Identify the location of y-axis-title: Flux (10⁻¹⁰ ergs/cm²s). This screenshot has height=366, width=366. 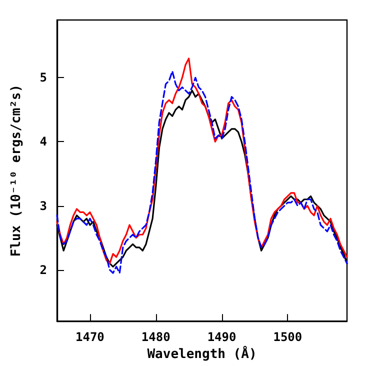
(16, 170).